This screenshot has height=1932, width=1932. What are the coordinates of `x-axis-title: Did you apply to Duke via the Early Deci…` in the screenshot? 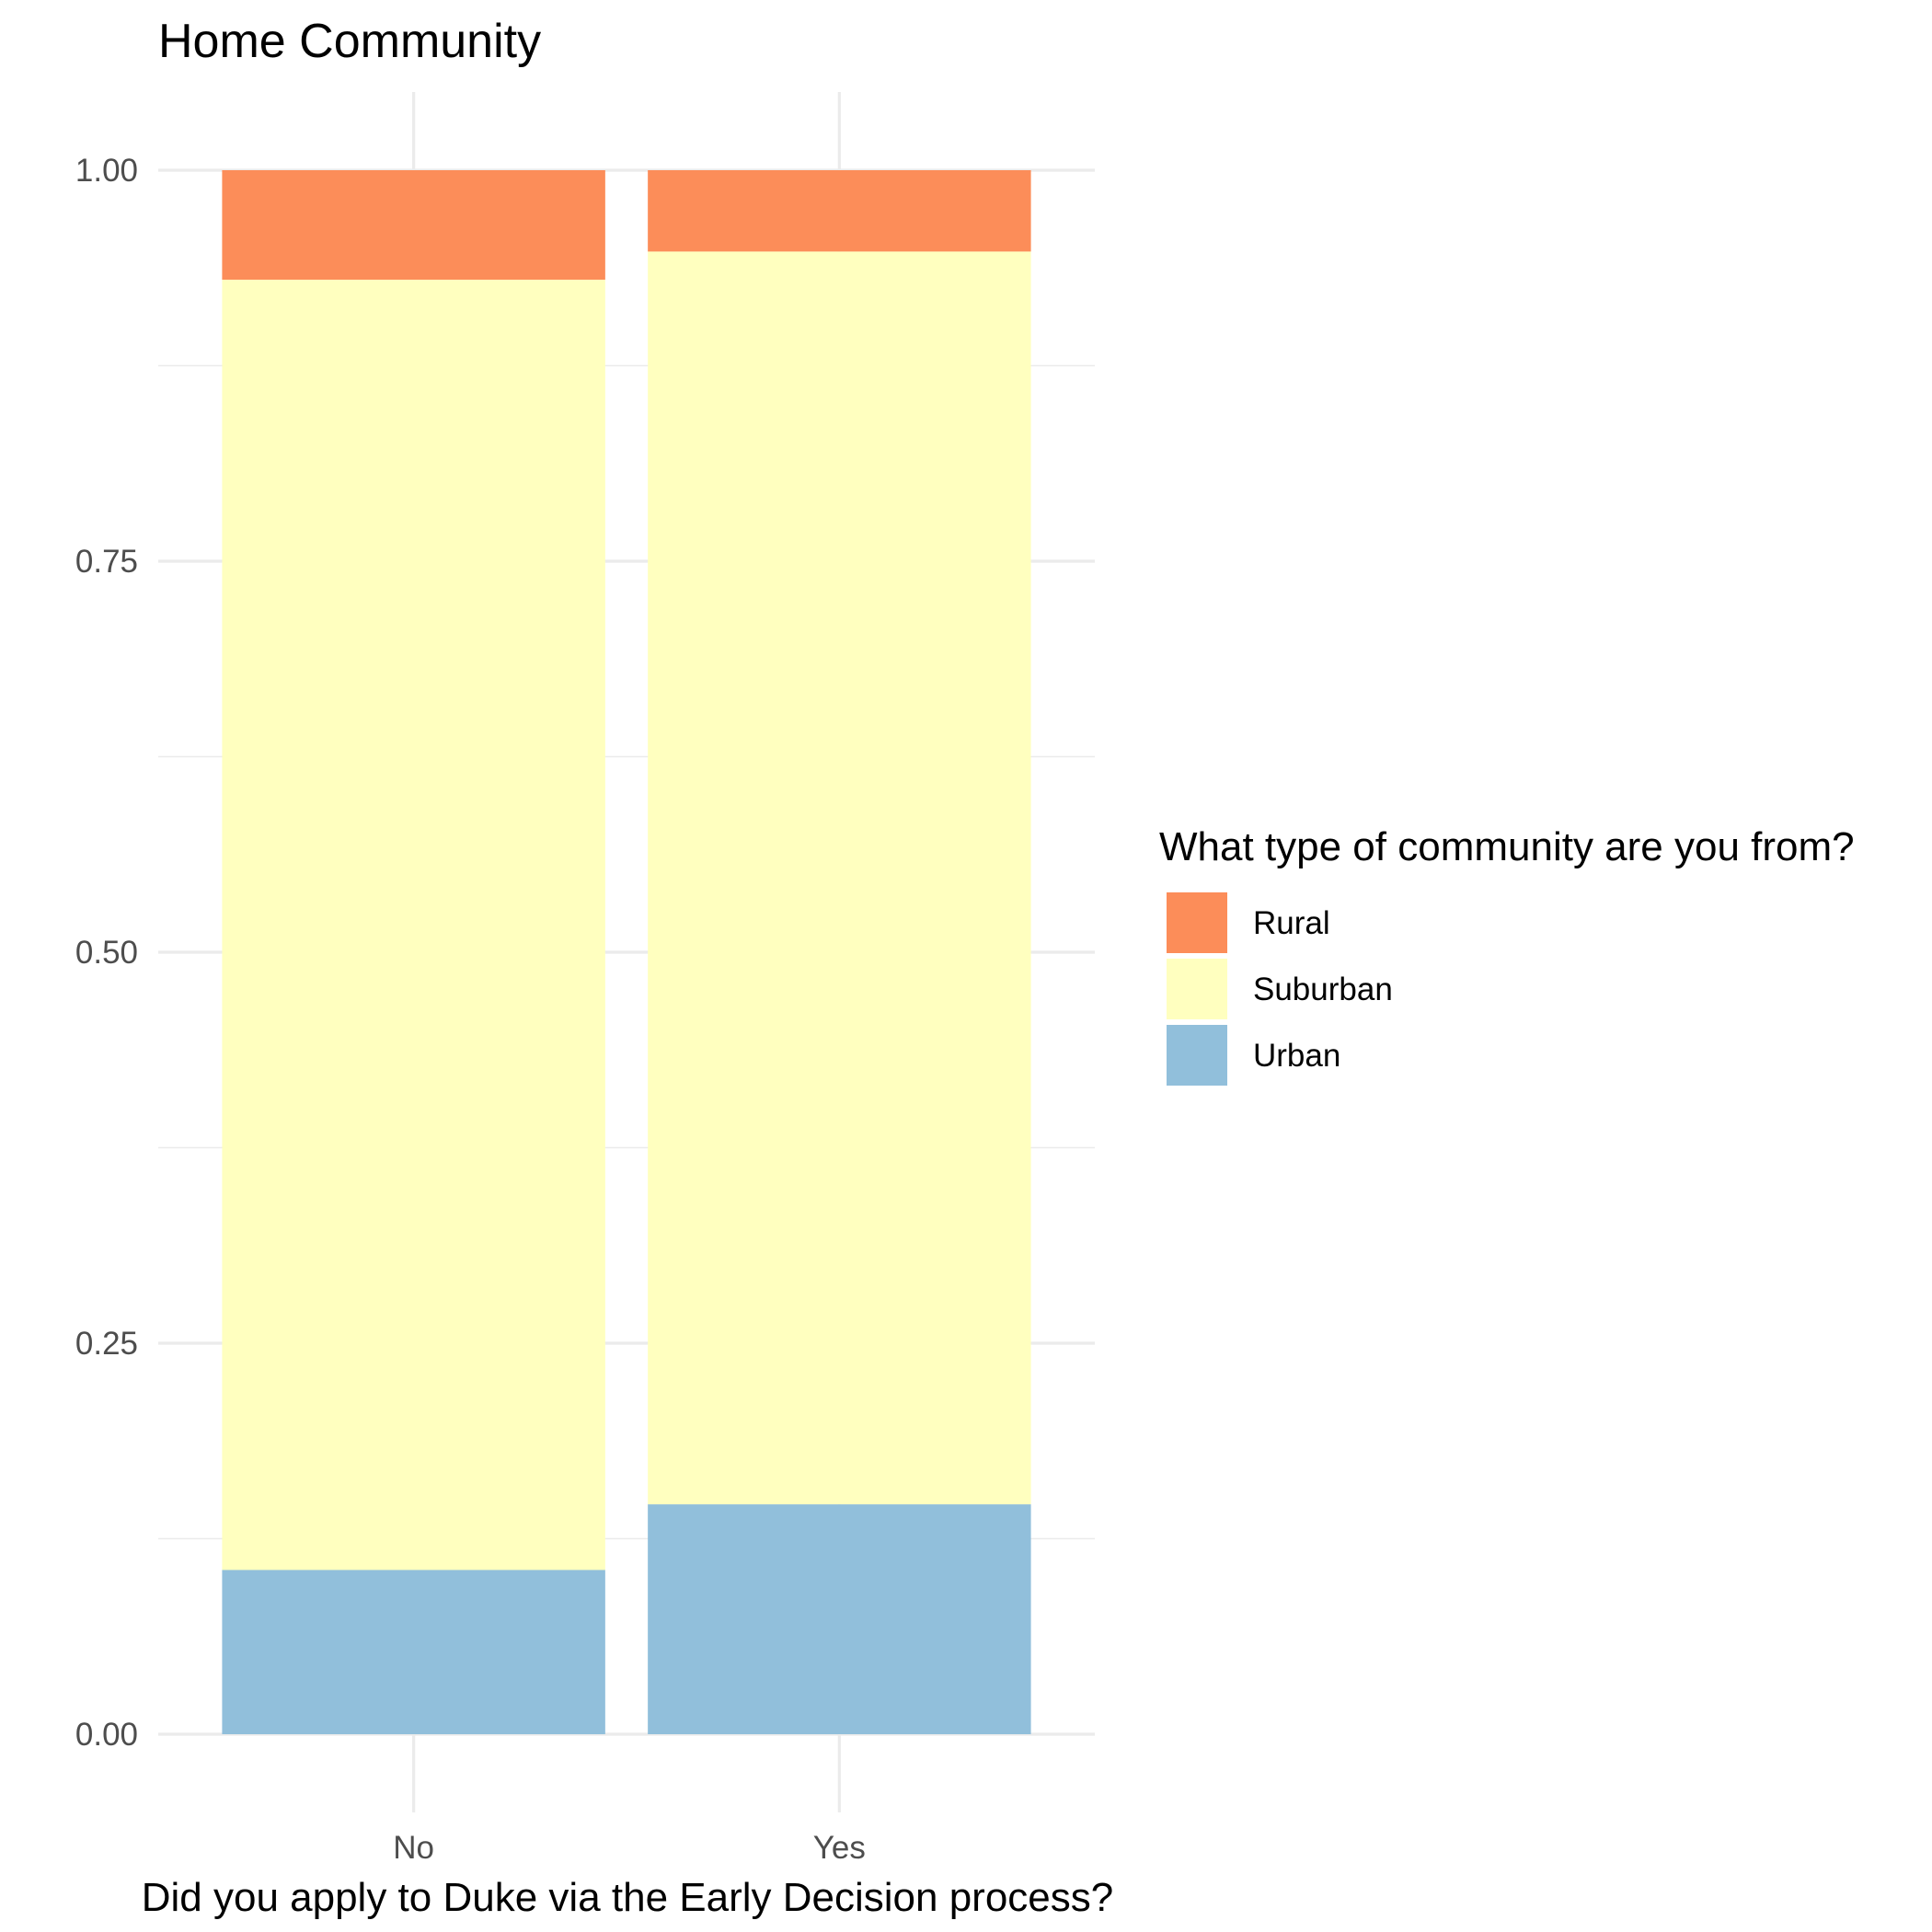 It's located at (628, 1897).